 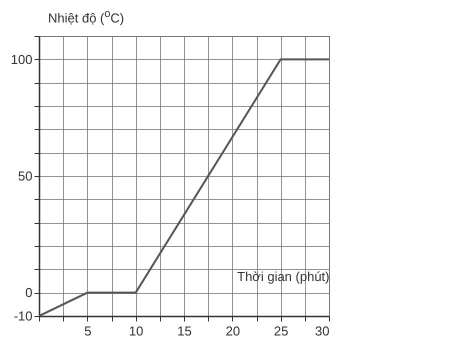 I want to click on y-tick-label: 100, so click(x=21, y=59).